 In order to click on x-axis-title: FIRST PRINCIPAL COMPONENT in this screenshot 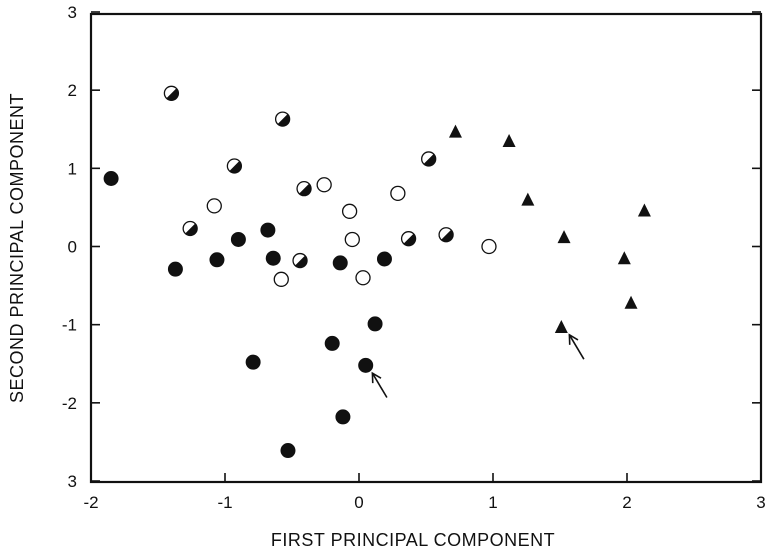, I will do `click(413, 540)`.